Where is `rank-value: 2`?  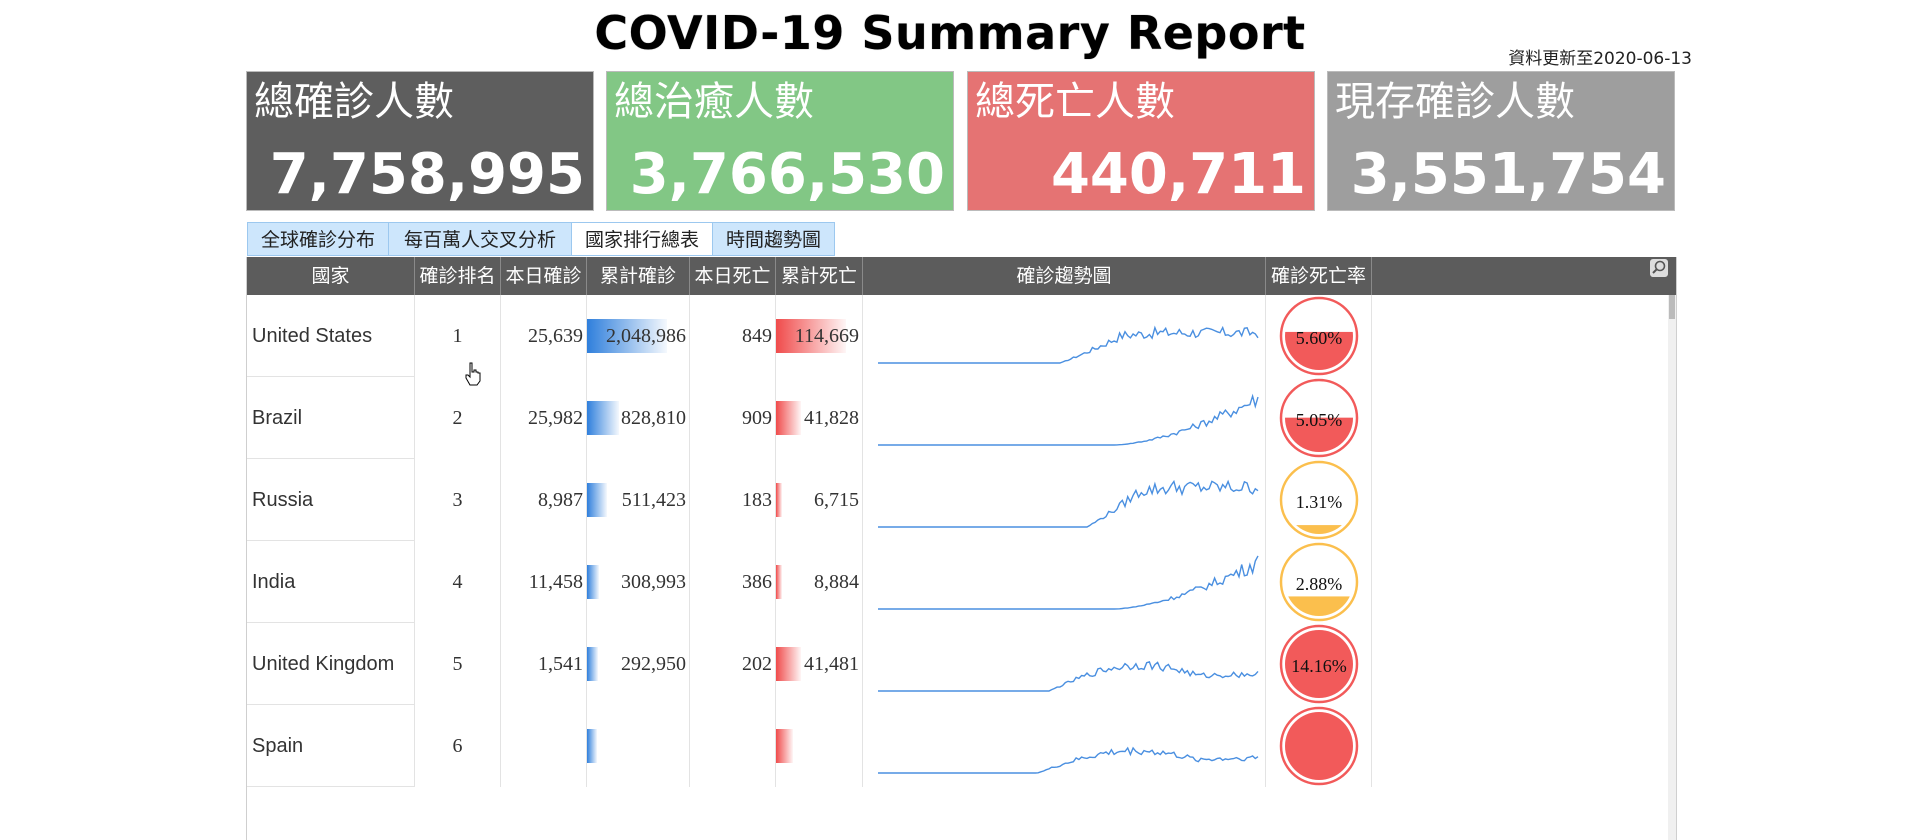
rank-value: 2 is located at coordinates (457, 418).